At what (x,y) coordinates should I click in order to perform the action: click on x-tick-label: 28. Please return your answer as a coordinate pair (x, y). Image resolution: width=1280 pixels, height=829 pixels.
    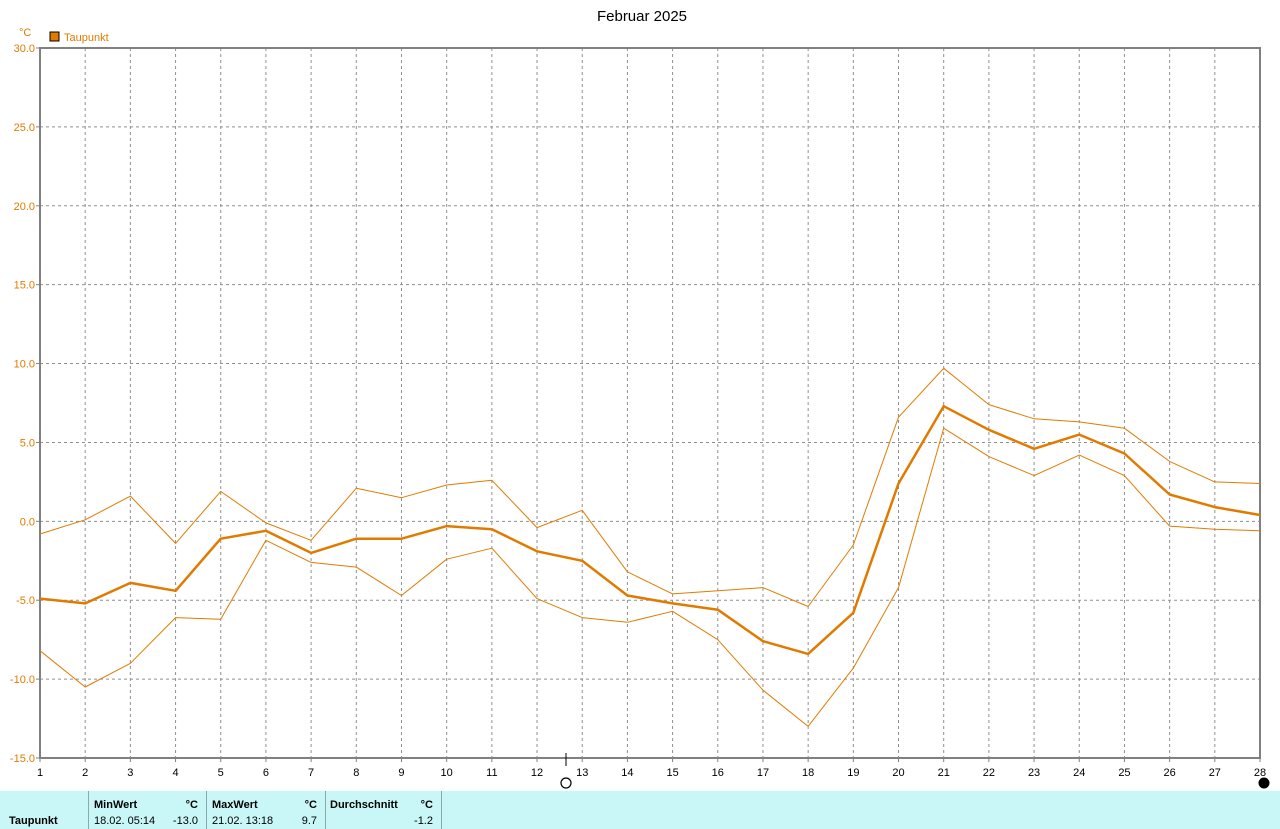
    Looking at the image, I should click on (1260, 773).